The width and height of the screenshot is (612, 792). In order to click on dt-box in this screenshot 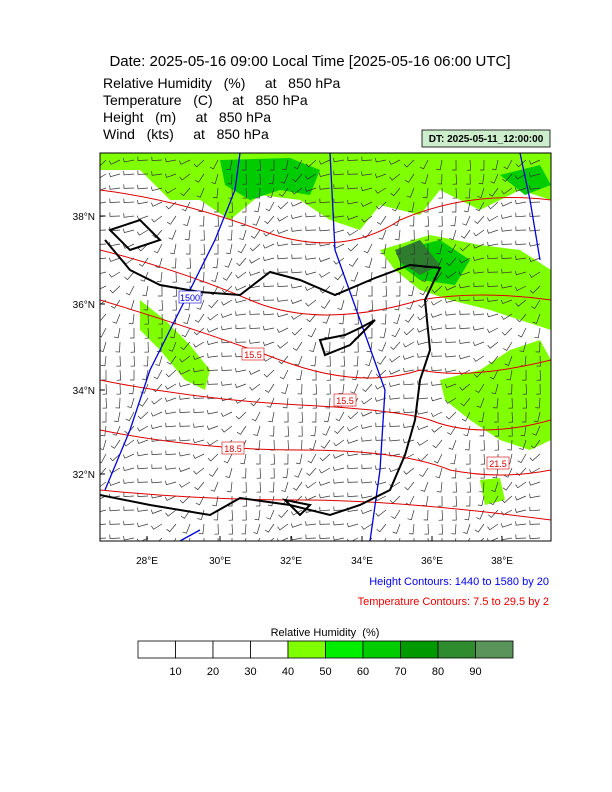, I will do `click(486, 138)`.